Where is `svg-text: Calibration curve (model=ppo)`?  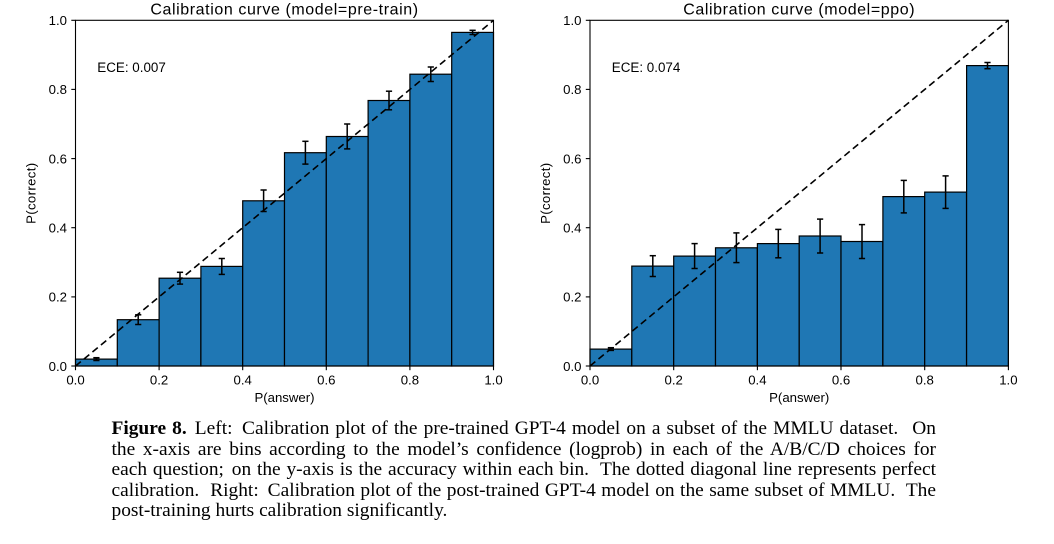
svg-text: Calibration curve (model=ppo) is located at coordinates (799, 10).